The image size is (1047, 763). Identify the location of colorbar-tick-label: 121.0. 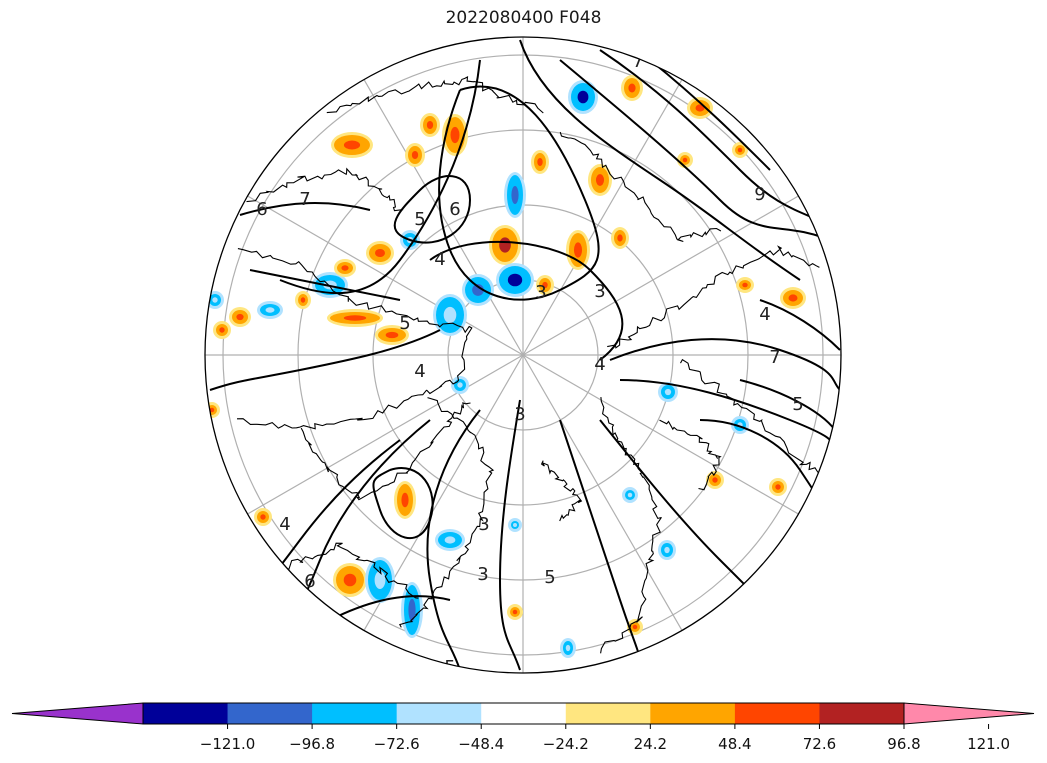
(988, 744).